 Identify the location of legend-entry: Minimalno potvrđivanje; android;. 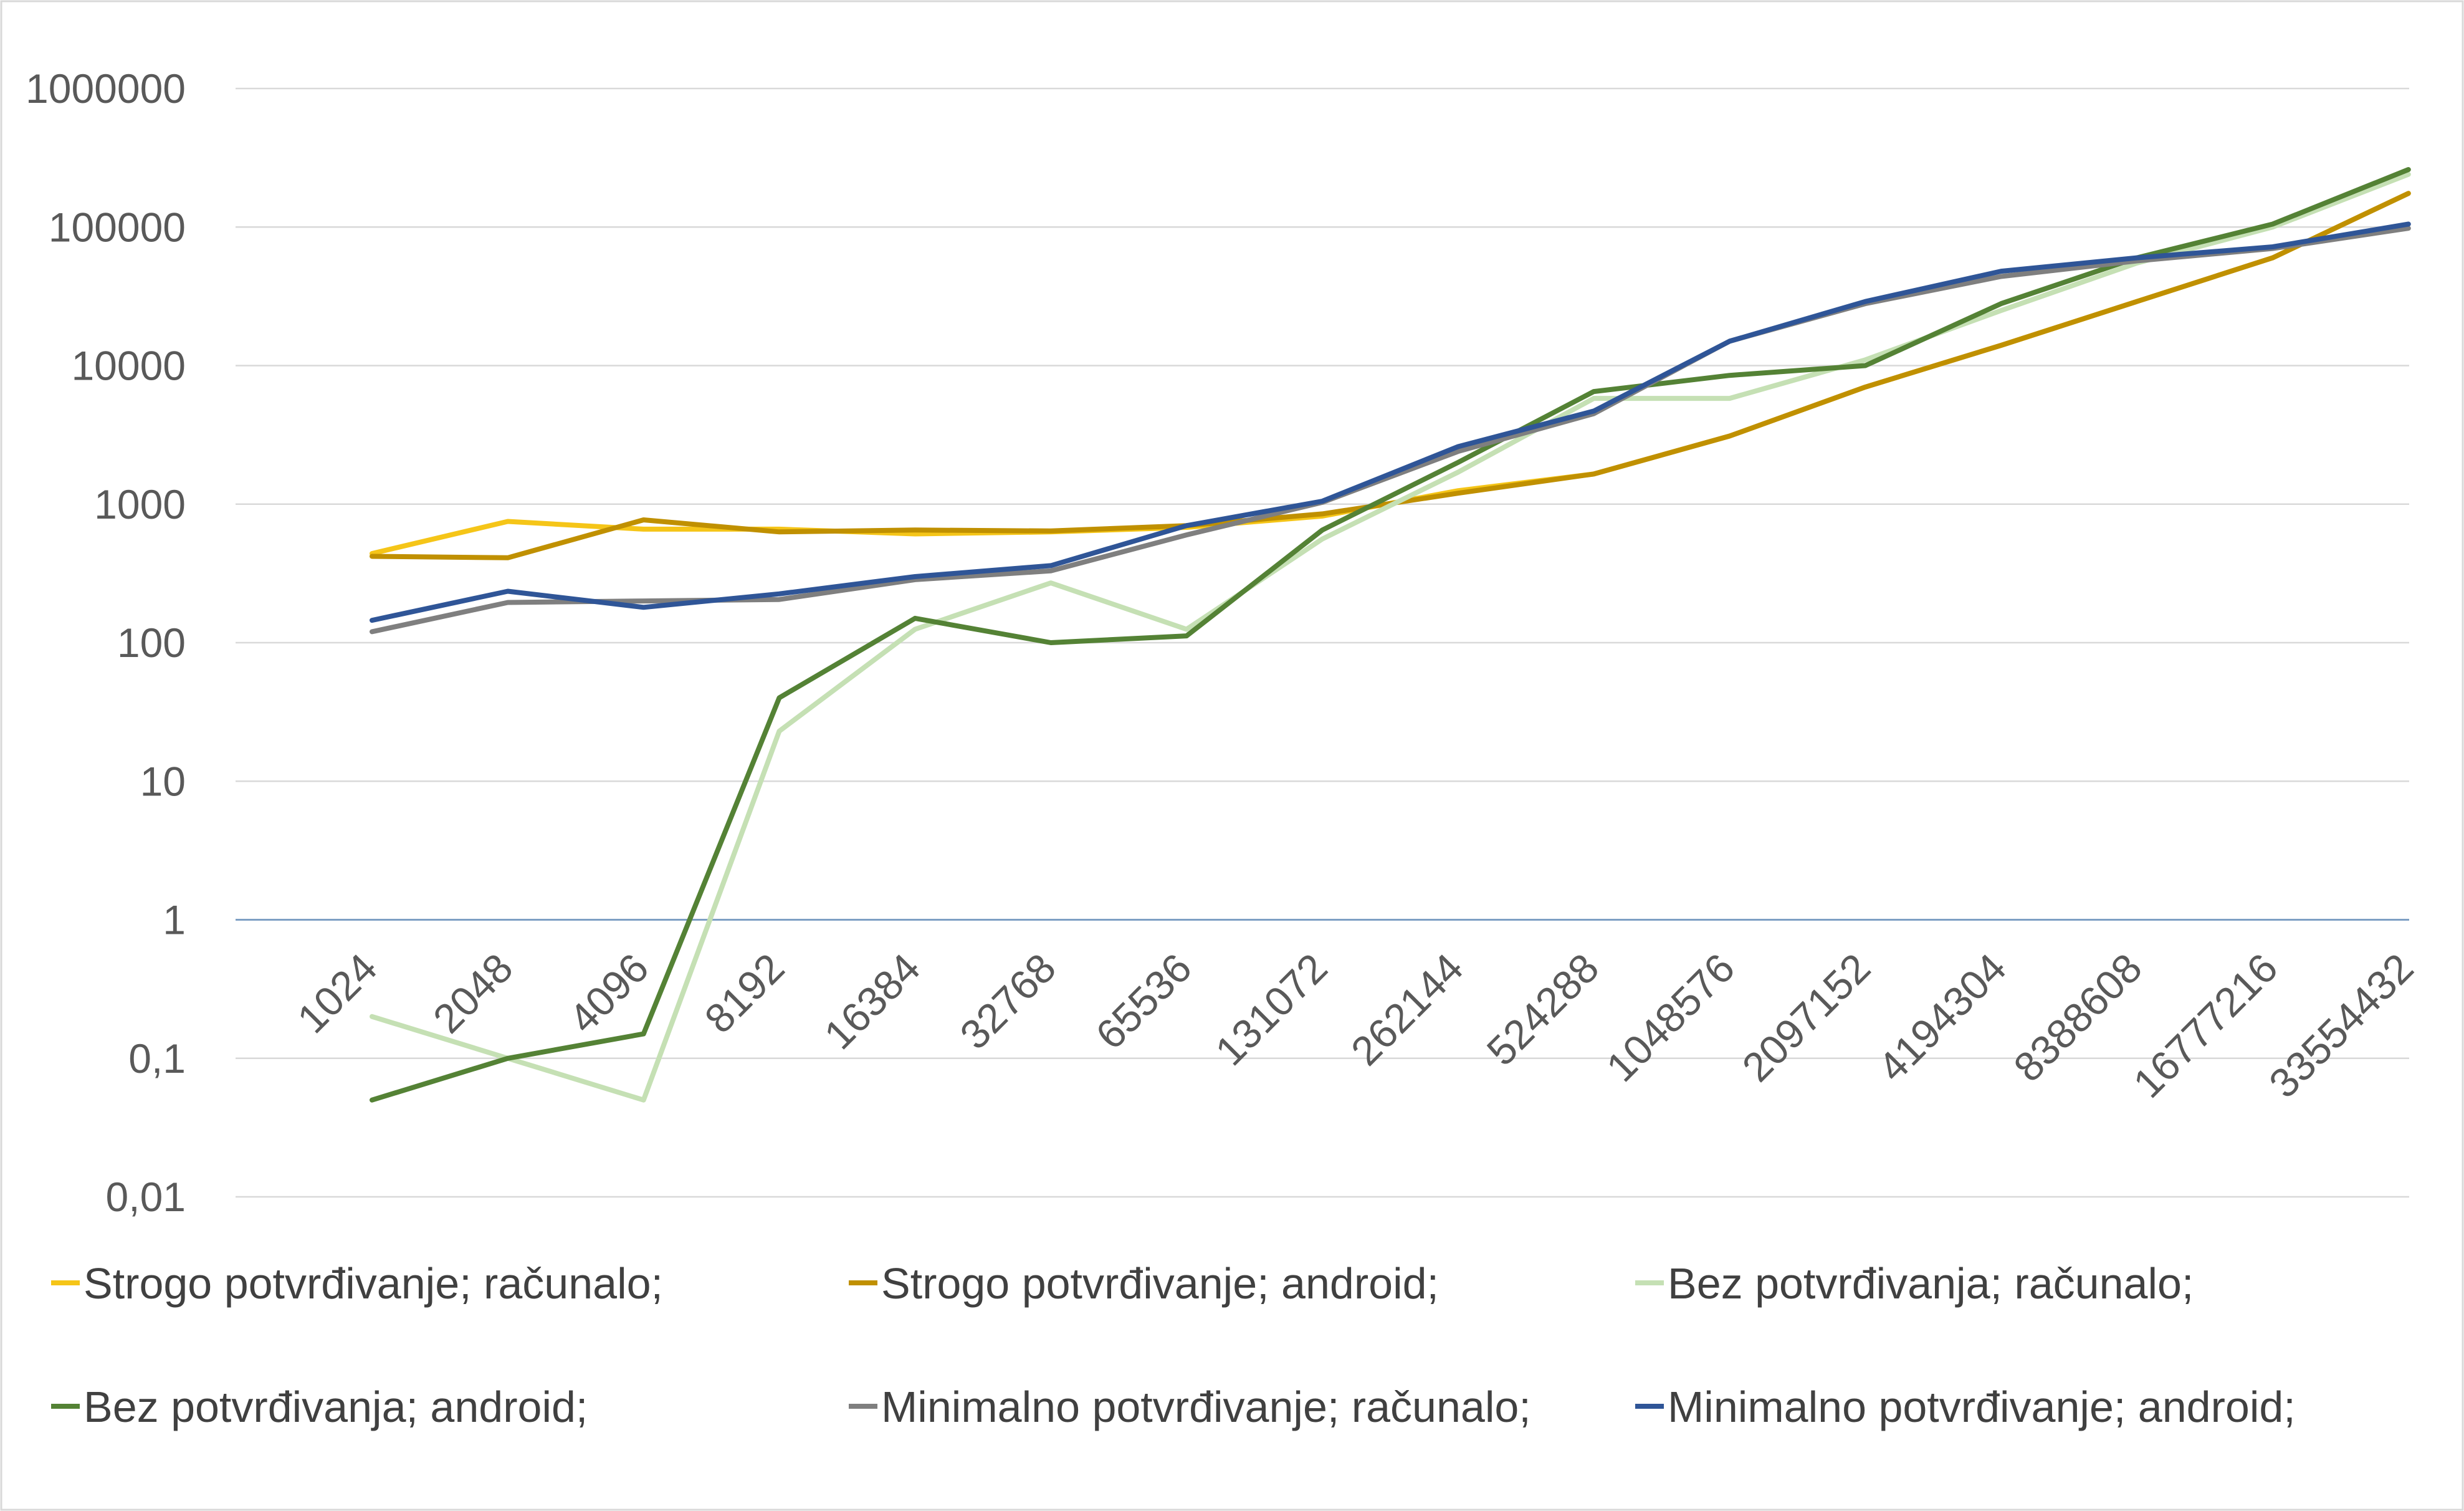
(1966, 1407).